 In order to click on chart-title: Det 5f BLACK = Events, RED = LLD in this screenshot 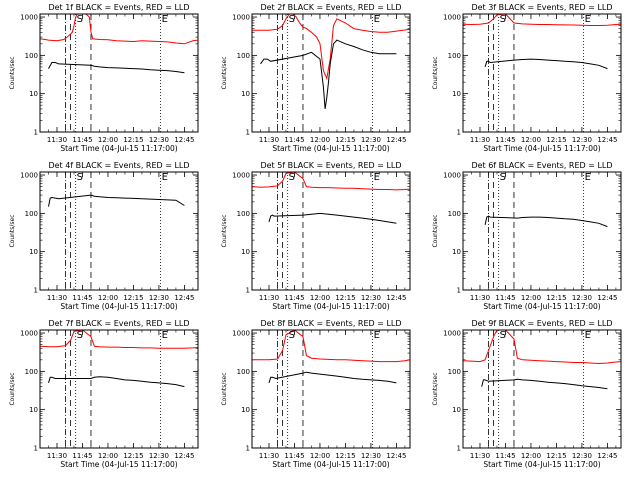, I will do `click(330, 165)`.